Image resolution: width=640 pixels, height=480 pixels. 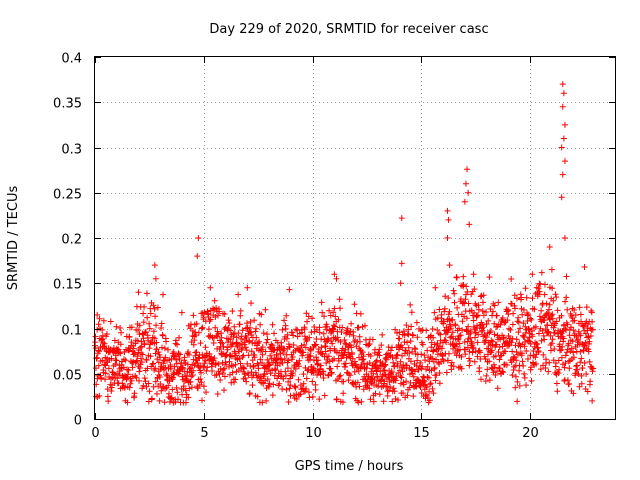 I want to click on y-tick-label: 0.25, so click(x=67, y=195).